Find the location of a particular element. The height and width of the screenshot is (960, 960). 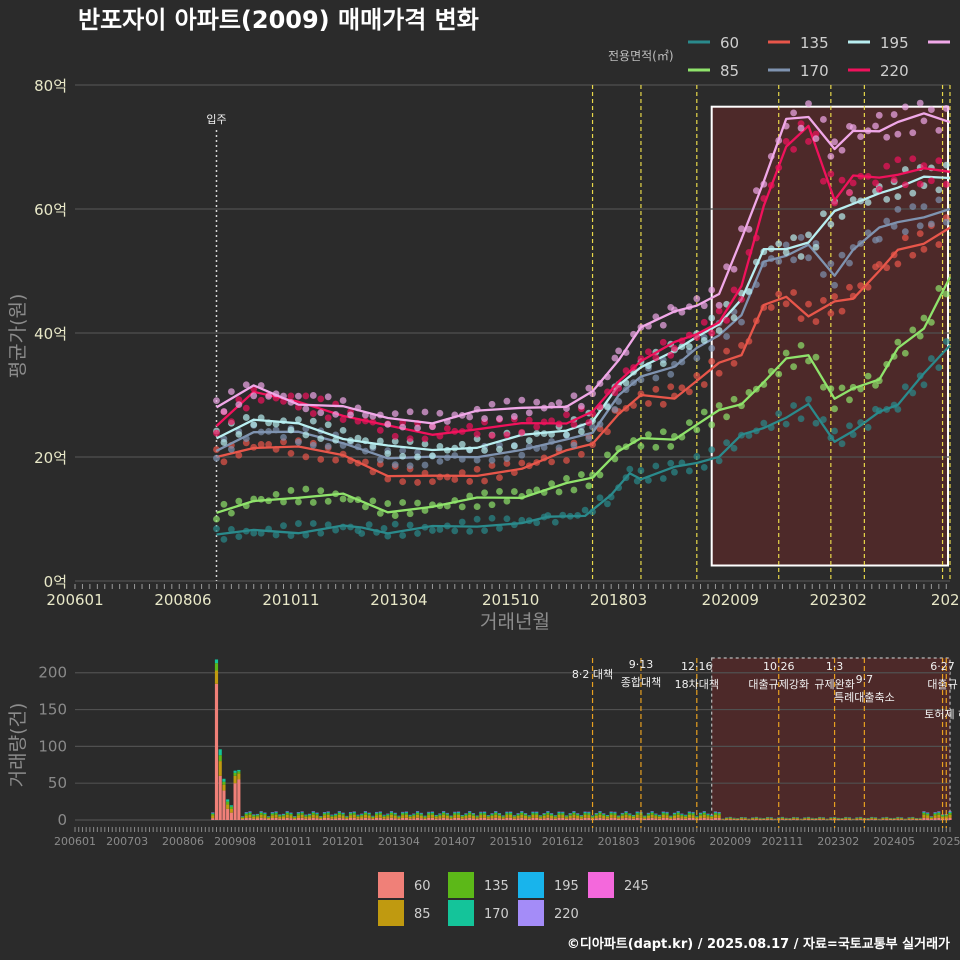

volume-x-tick-label: 200601 is located at coordinates (75, 841).